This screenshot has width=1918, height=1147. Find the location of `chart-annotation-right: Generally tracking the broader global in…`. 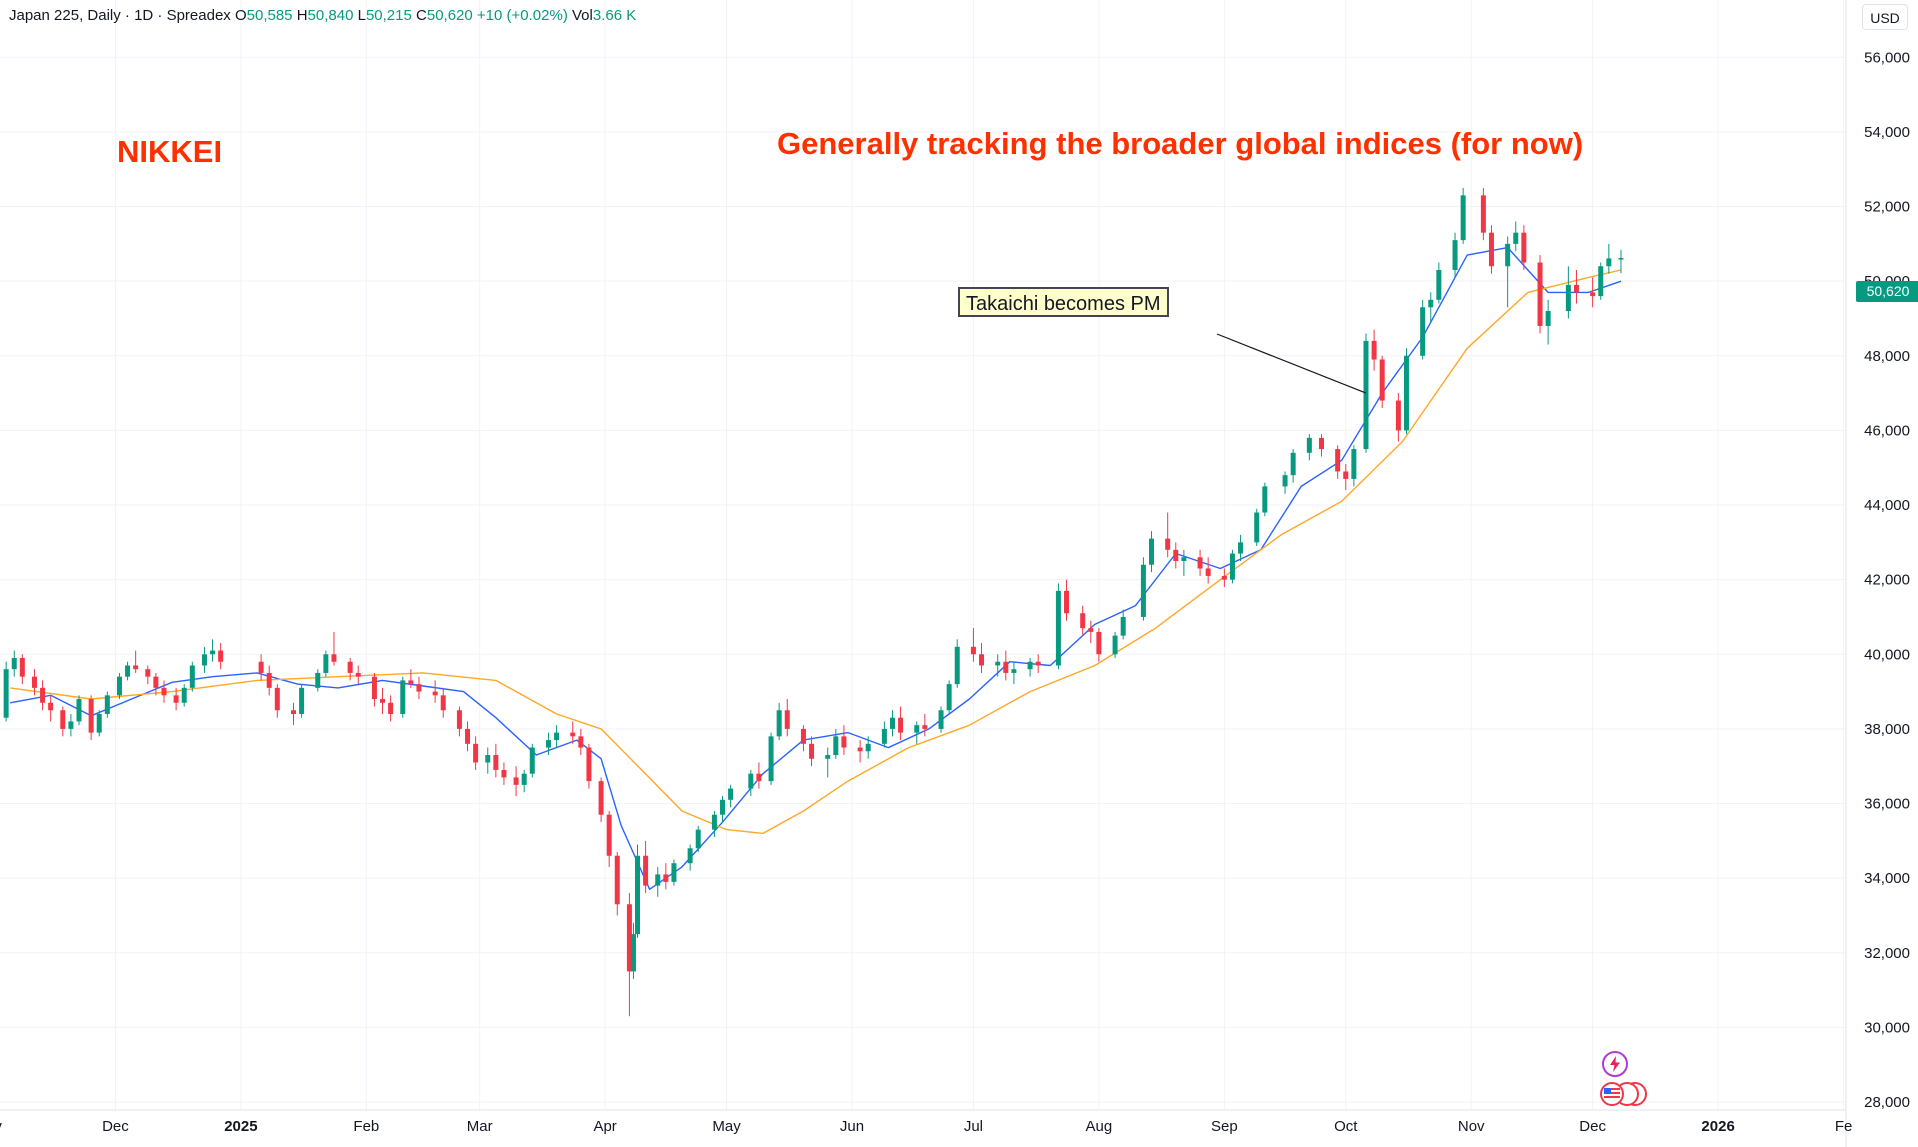

chart-annotation-right: Generally tracking the broader global in… is located at coordinates (1180, 143).